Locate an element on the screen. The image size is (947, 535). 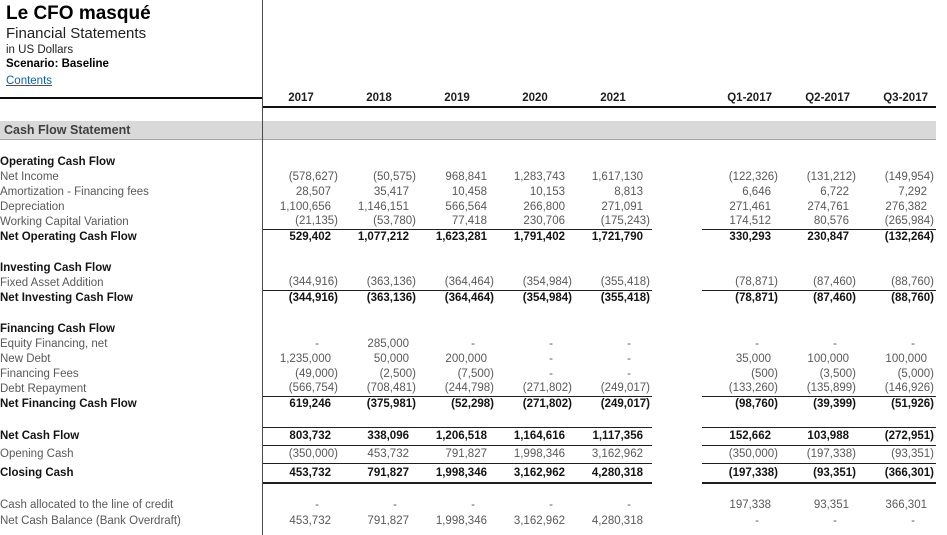
cell-quarter-Q3-2017: (366,301) is located at coordinates (897, 473).